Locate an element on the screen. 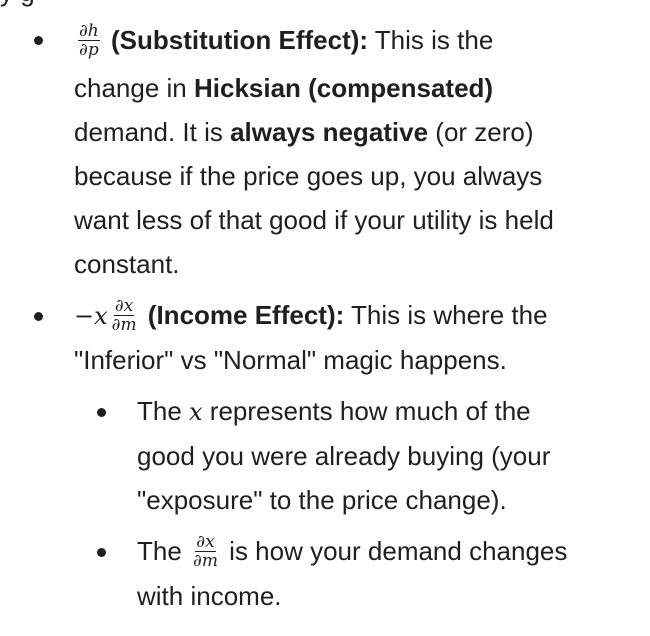  text-line: "exposure" to the price change). is located at coordinates (322, 500).